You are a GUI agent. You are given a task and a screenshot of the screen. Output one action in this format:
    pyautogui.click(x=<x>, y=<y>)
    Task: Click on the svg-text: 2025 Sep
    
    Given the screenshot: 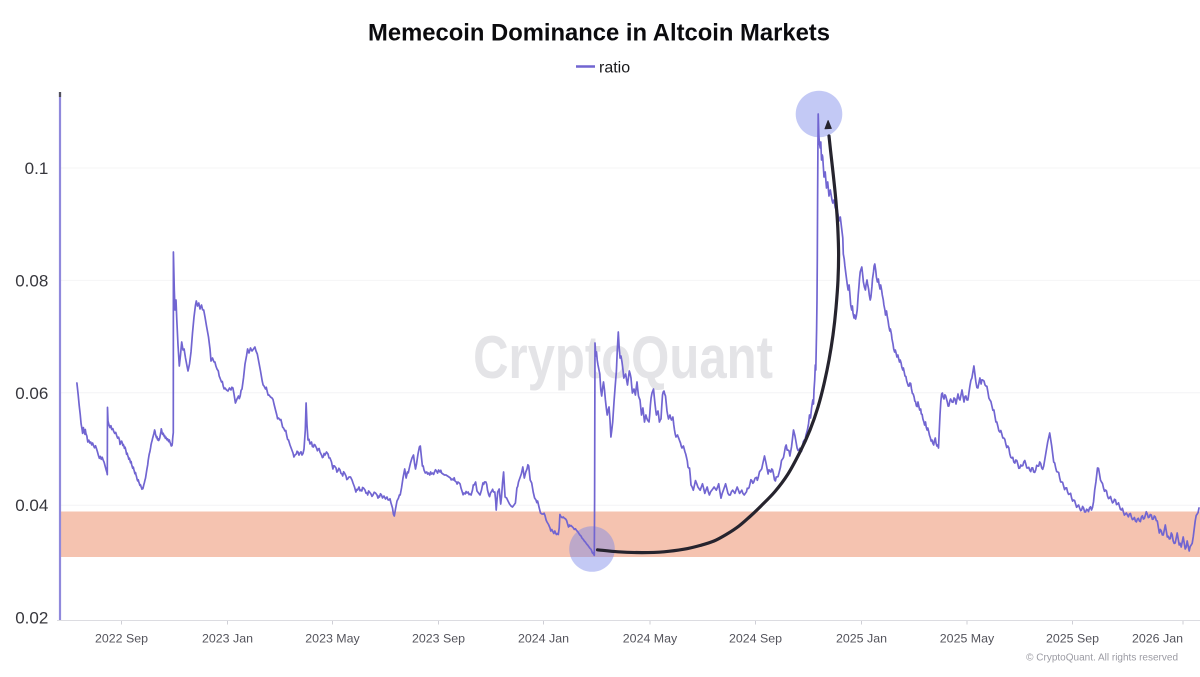 What is the action you would take?
    pyautogui.click(x=1072, y=639)
    